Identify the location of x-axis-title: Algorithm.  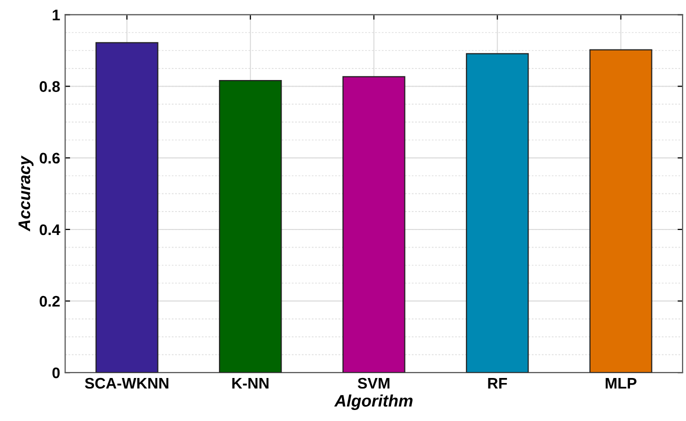
(373, 402).